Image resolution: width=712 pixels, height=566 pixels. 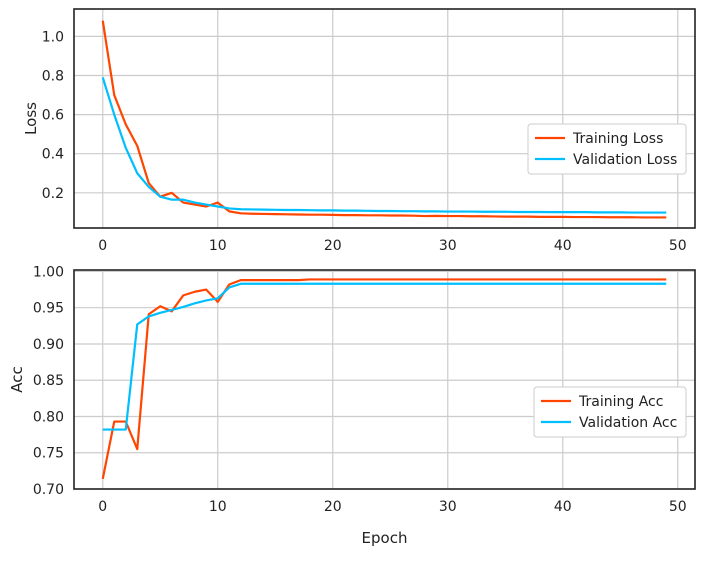 I want to click on y-tick-label: 0.8, so click(x=53, y=76).